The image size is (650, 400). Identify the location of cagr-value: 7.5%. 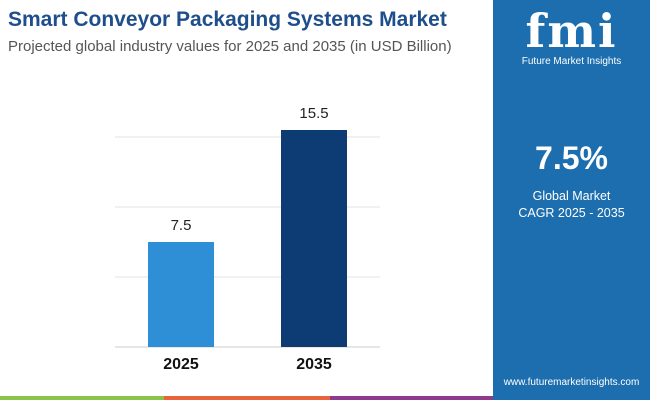
(571, 158).